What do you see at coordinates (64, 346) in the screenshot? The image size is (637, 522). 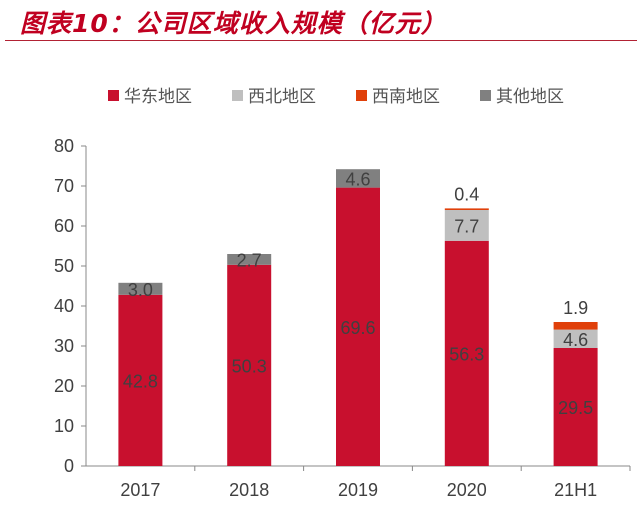 I see `y-tick-label: 30` at bounding box center [64, 346].